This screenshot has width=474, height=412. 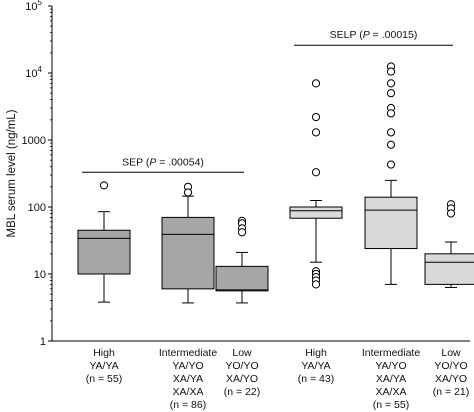 What do you see at coordinates (163, 162) in the screenshot?
I see `significance-label-sep: SEP (P = .00054)` at bounding box center [163, 162].